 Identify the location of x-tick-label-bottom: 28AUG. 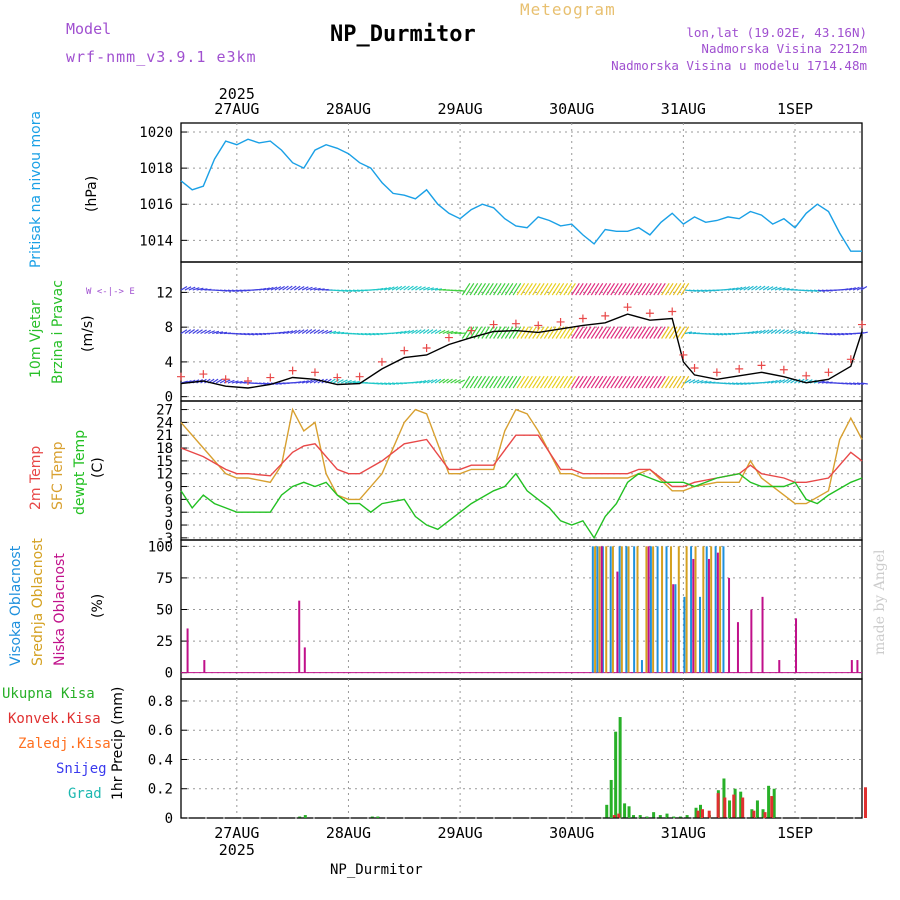
(348, 833).